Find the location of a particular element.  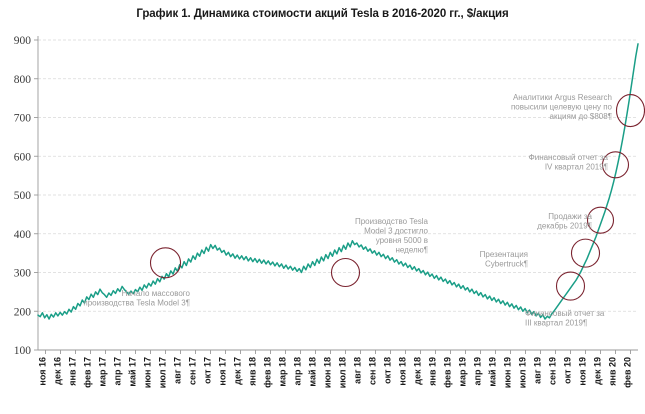

x-axis-tick-label: июн 19 is located at coordinates (508, 372).